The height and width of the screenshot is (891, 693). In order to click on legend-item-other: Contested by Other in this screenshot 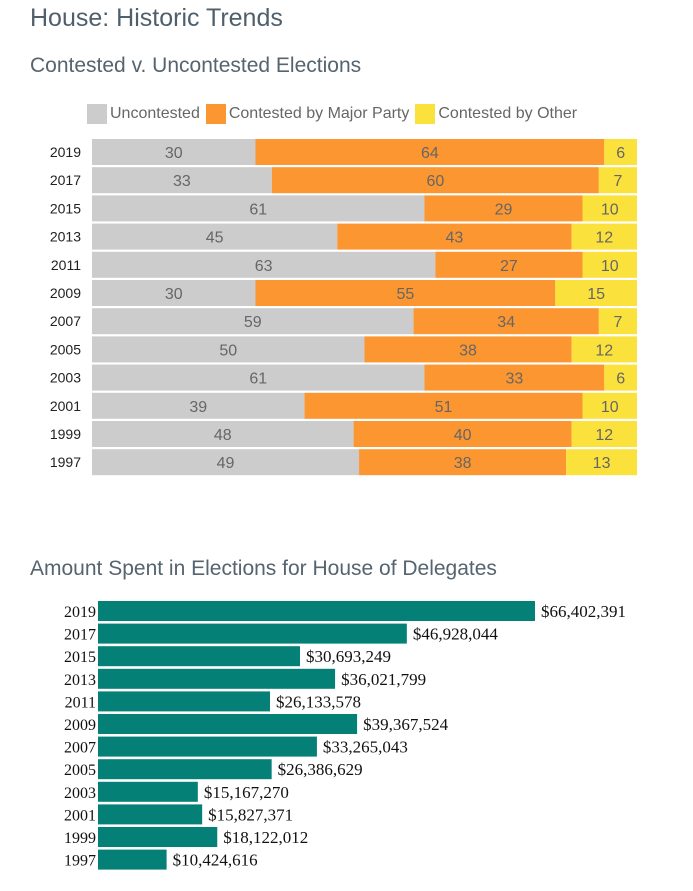, I will do `click(496, 114)`.